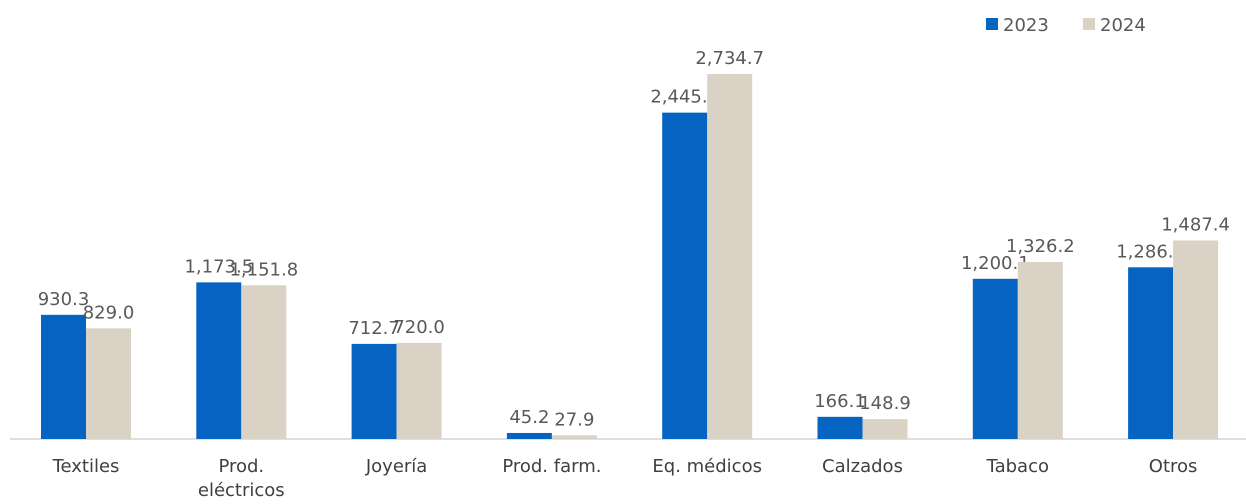 Image resolution: width=1246 pixels, height=504 pixels. I want to click on value-label: 2,445.2, so click(684, 97).